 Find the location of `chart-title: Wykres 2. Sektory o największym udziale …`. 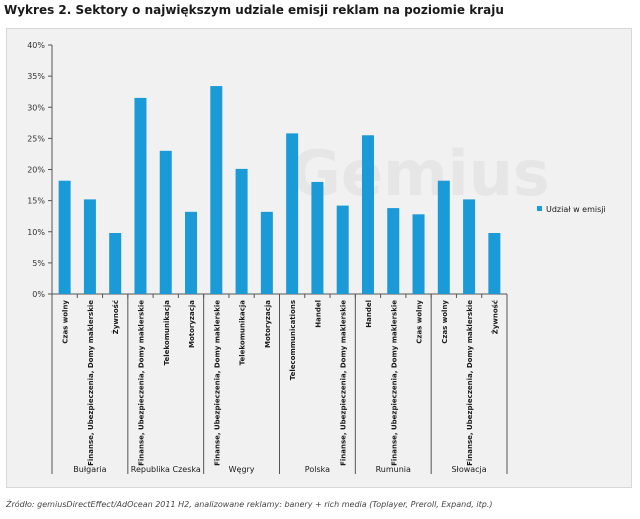

chart-title: Wykres 2. Sektory o największym udziale … is located at coordinates (254, 10).